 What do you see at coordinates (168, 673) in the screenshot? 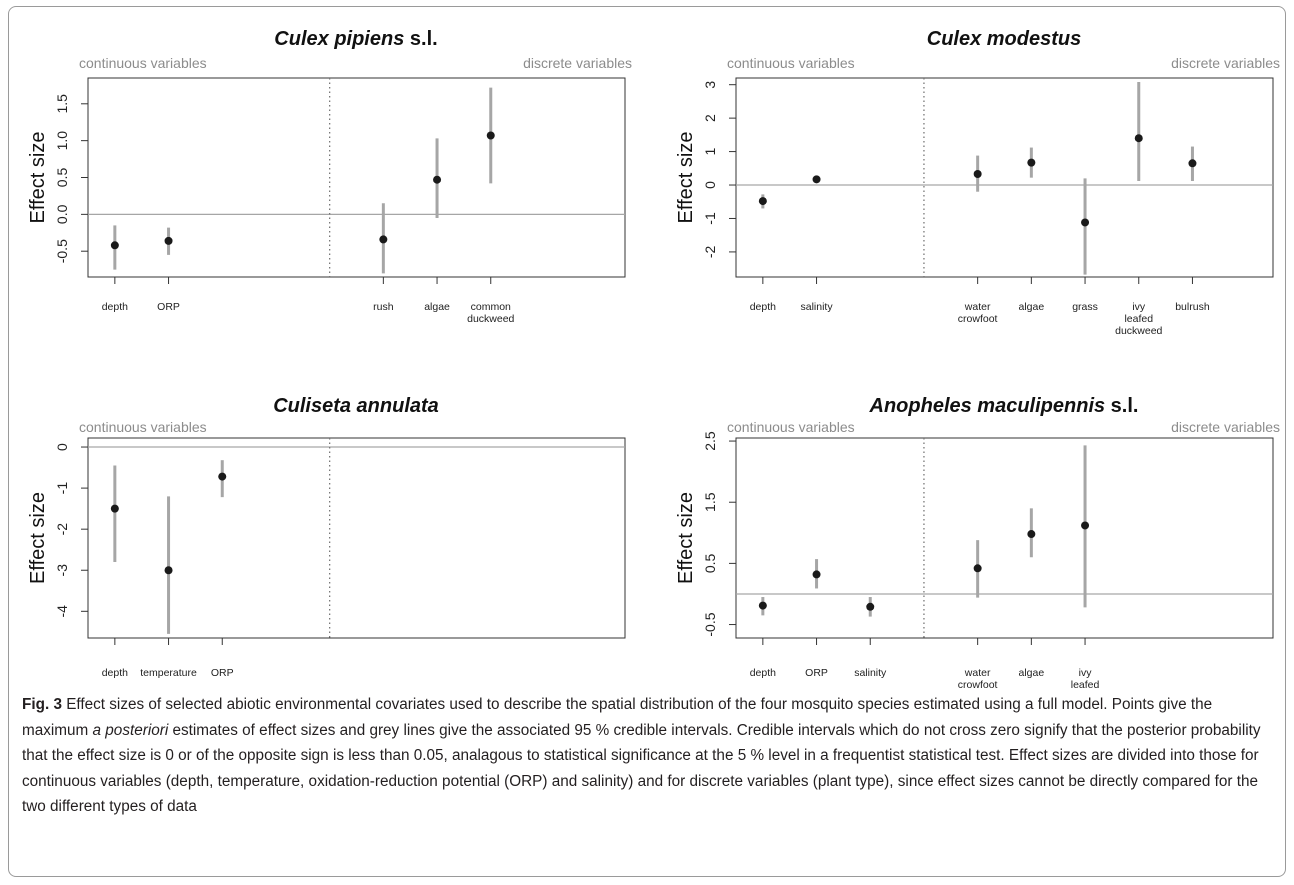
I see `x-tick-label: temperature` at bounding box center [168, 673].